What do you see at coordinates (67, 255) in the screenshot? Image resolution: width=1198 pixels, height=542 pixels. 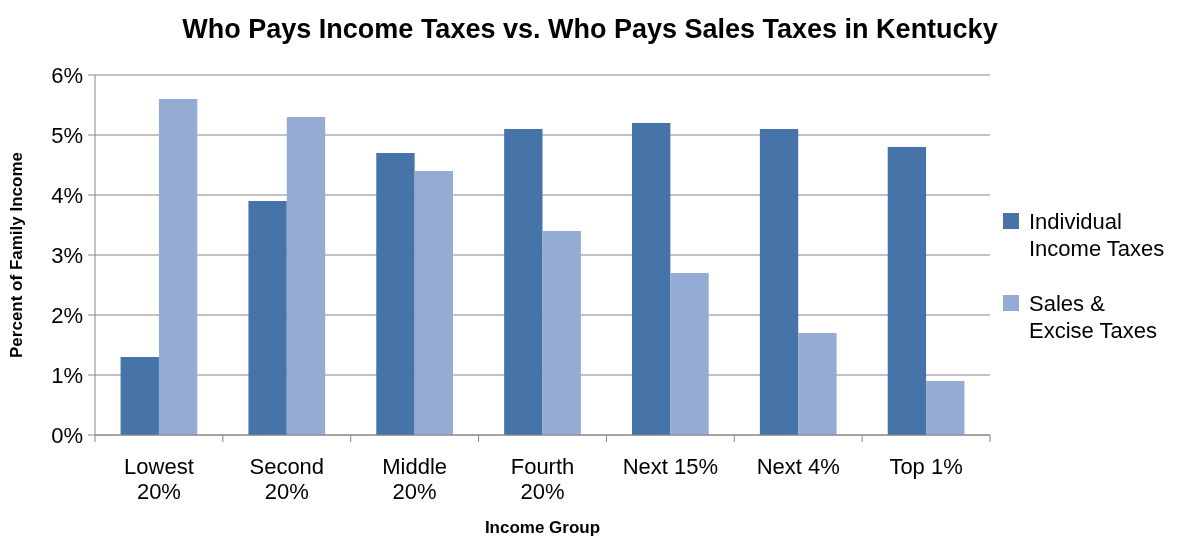 I see `y-tick-label: 3%` at bounding box center [67, 255].